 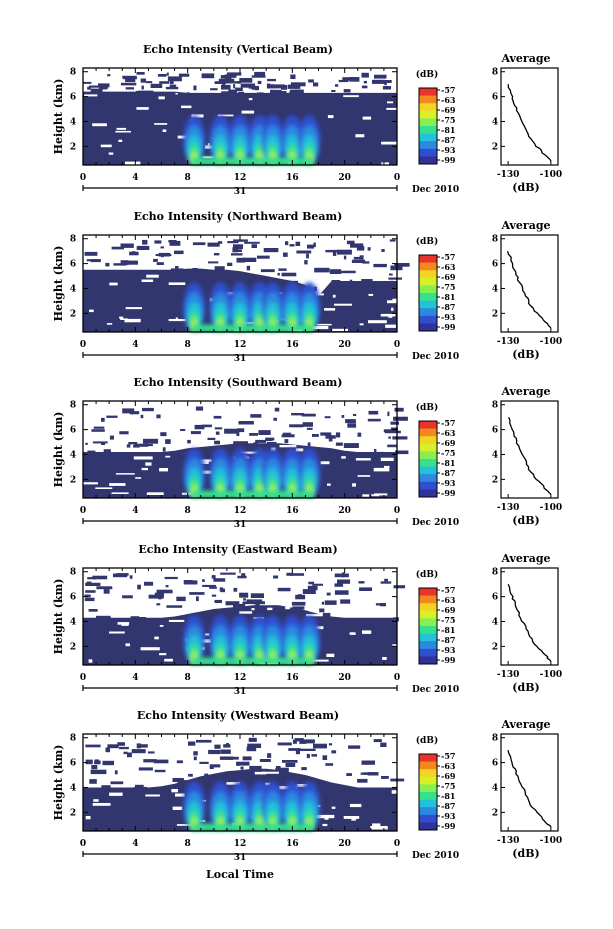 What do you see at coordinates (448, 806) in the screenshot?
I see `colorbar-tick-label: -87` at bounding box center [448, 806].